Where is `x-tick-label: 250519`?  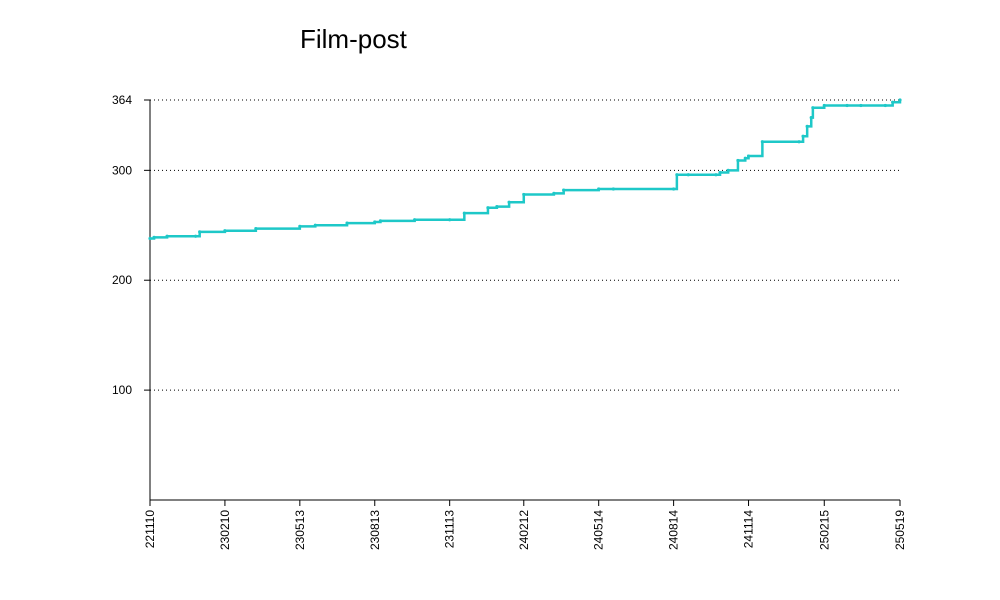 x-tick-label: 250519 is located at coordinates (900, 530).